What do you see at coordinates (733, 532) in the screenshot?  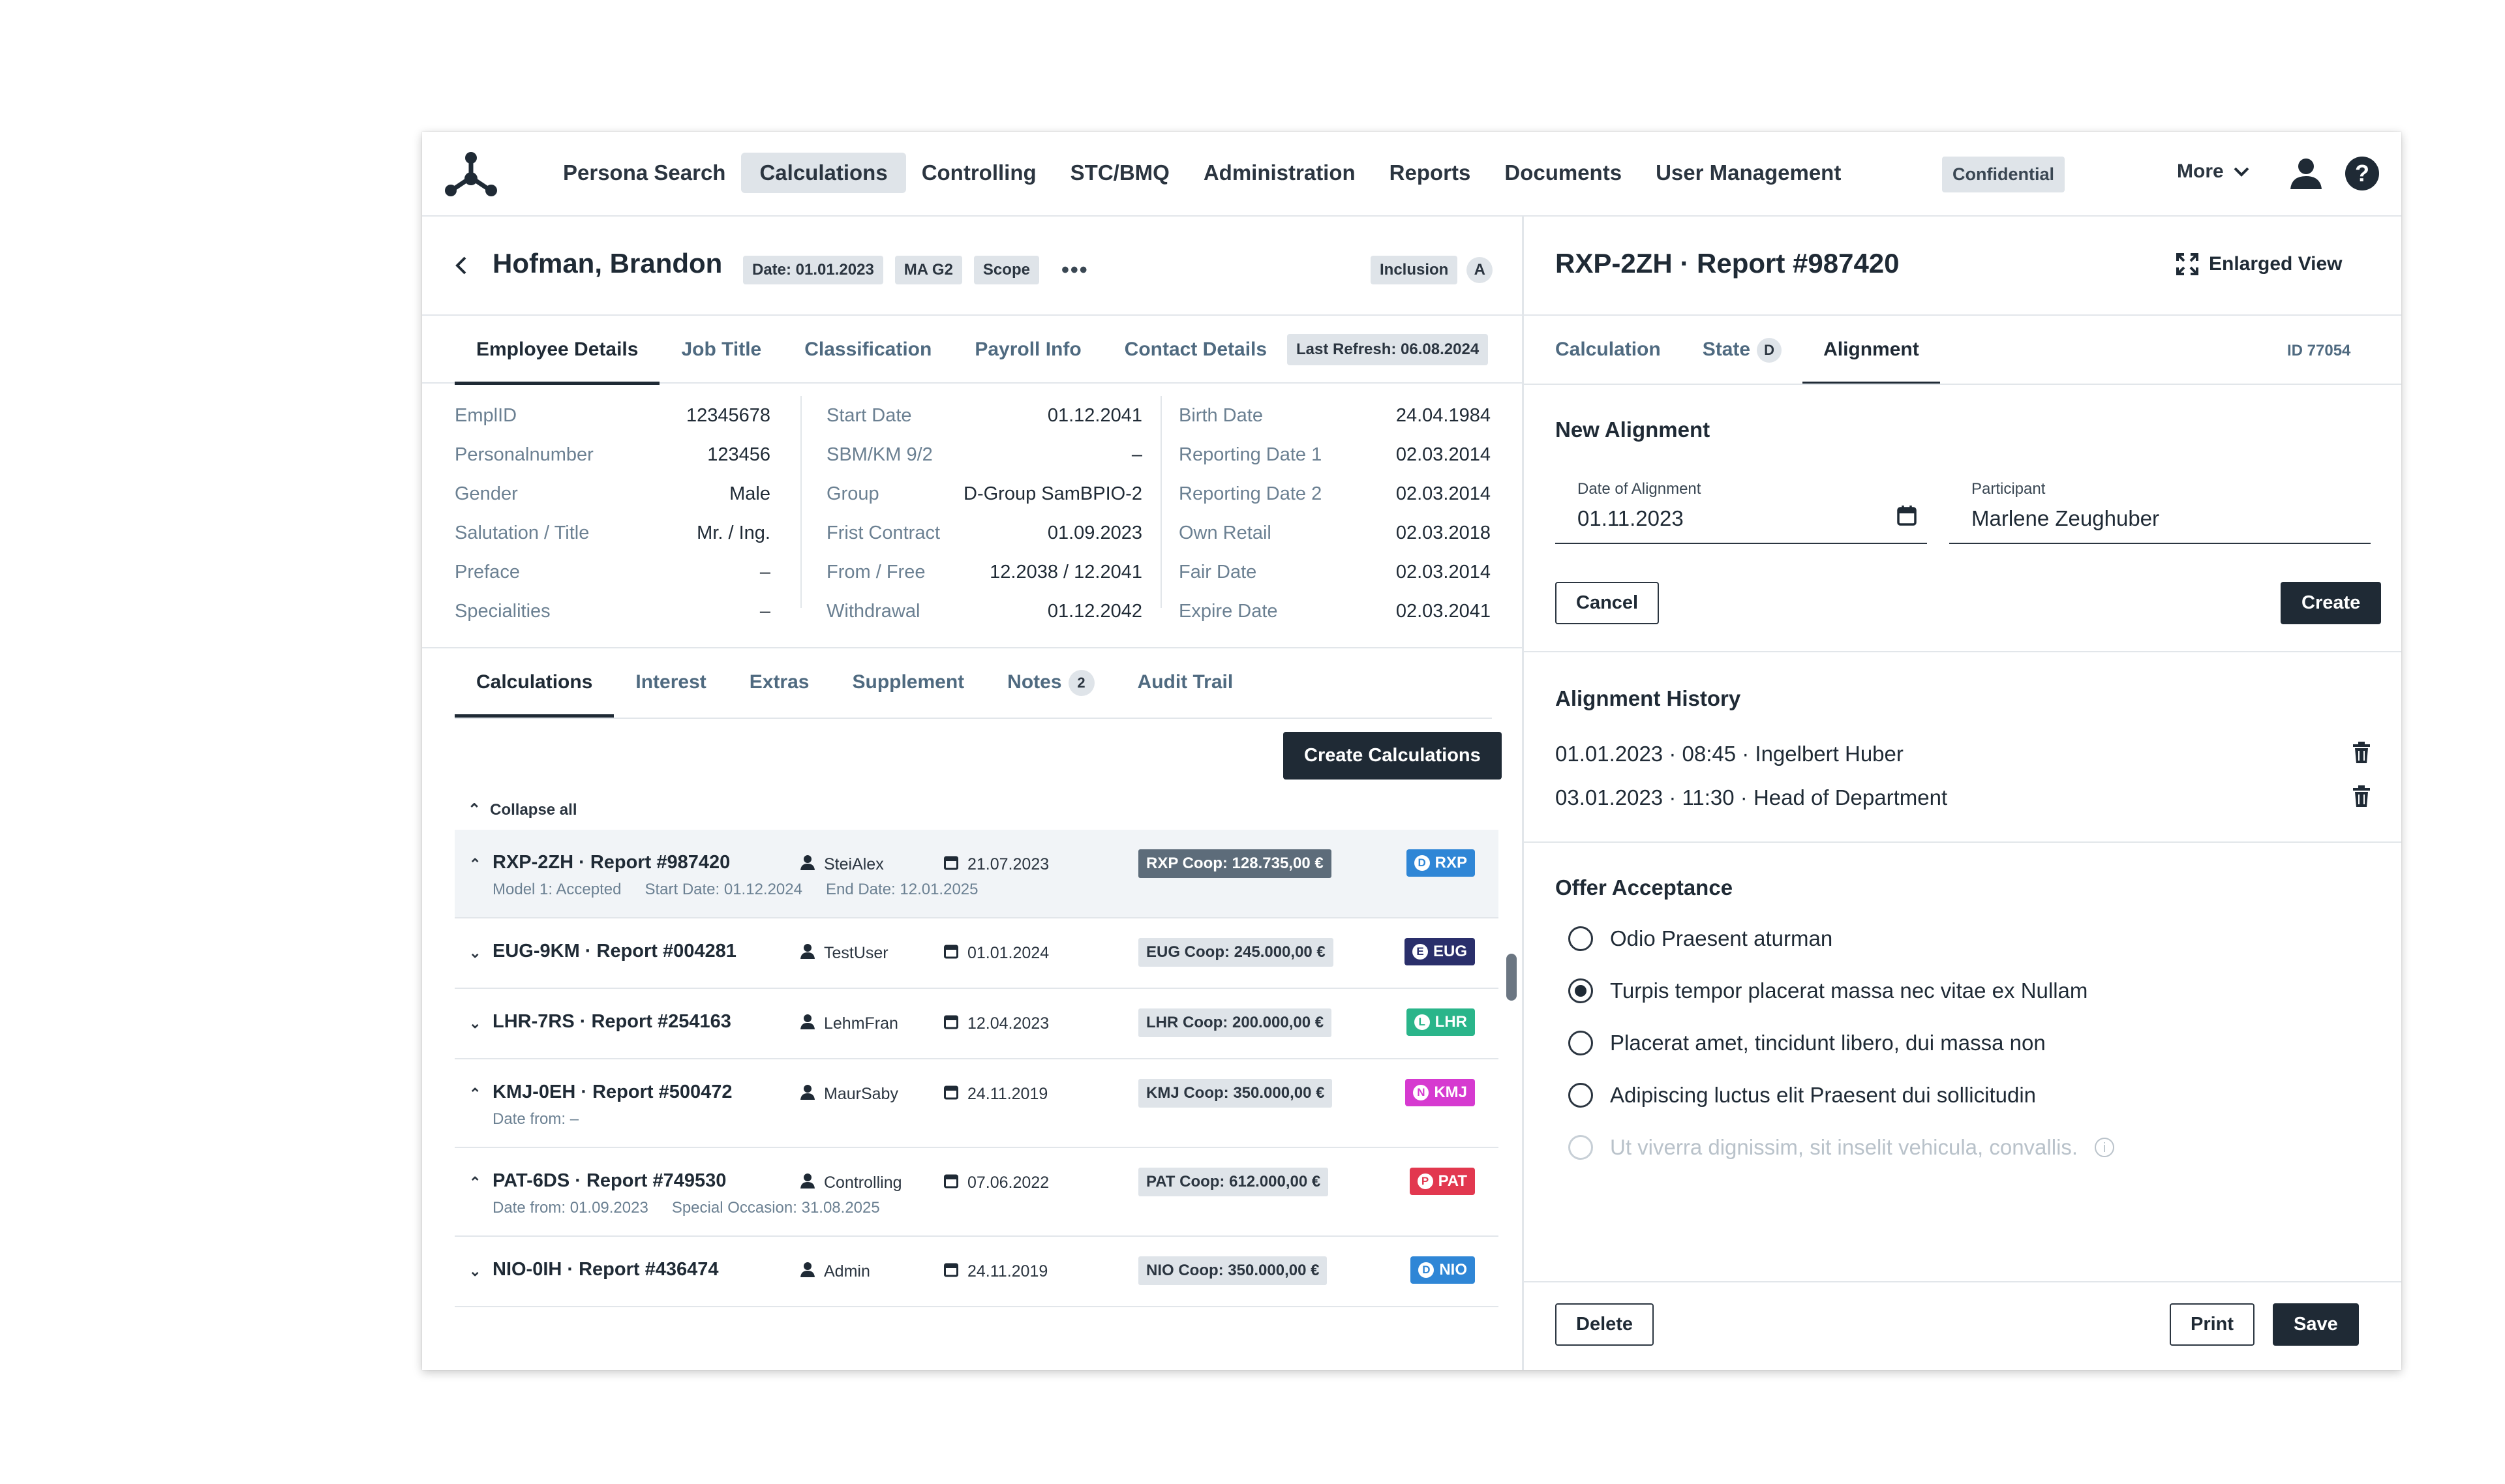 I see `detail-value: Mr. / Ing.` at bounding box center [733, 532].